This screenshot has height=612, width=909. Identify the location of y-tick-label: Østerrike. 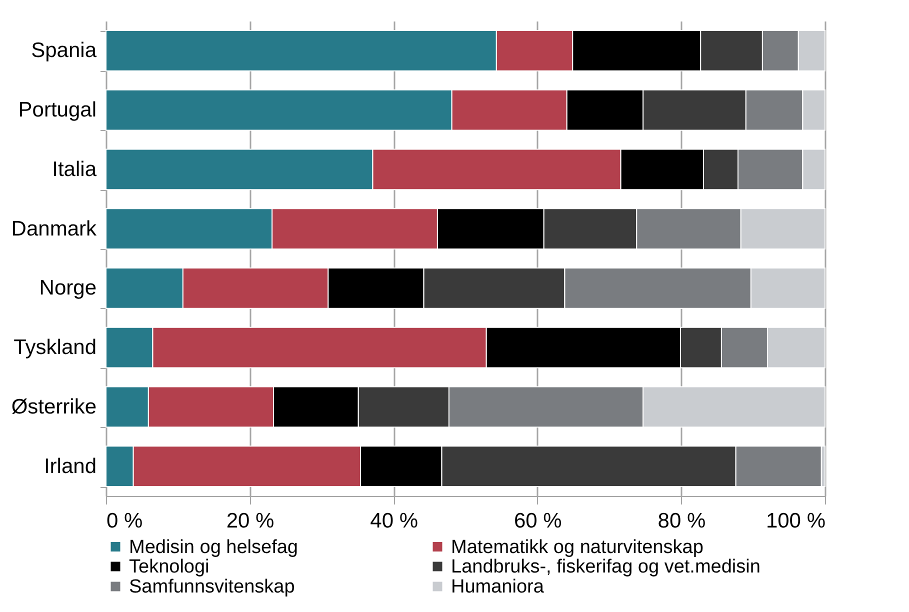
(53, 406).